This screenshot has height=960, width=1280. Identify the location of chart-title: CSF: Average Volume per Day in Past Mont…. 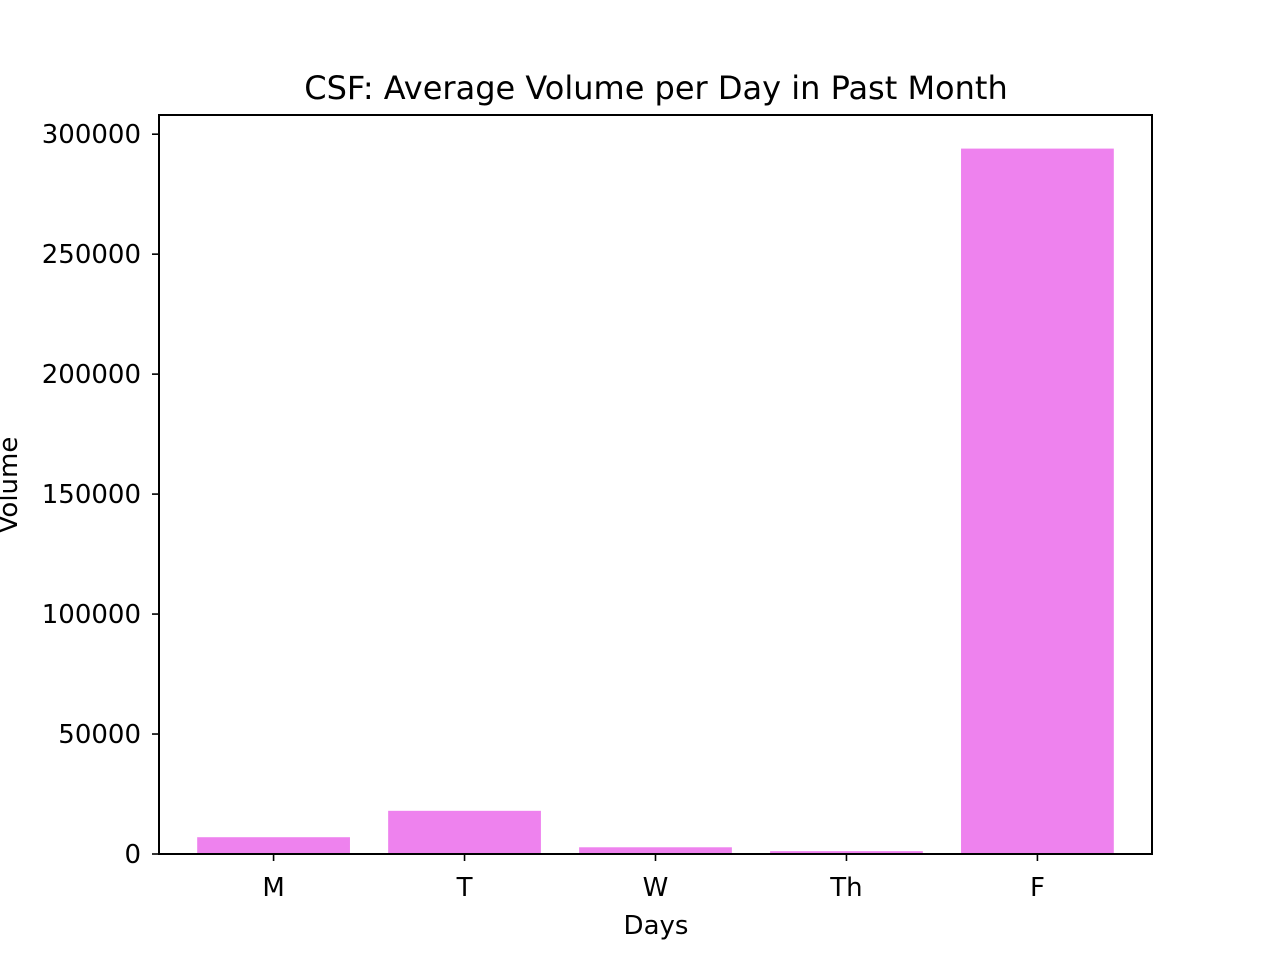
(655, 88).